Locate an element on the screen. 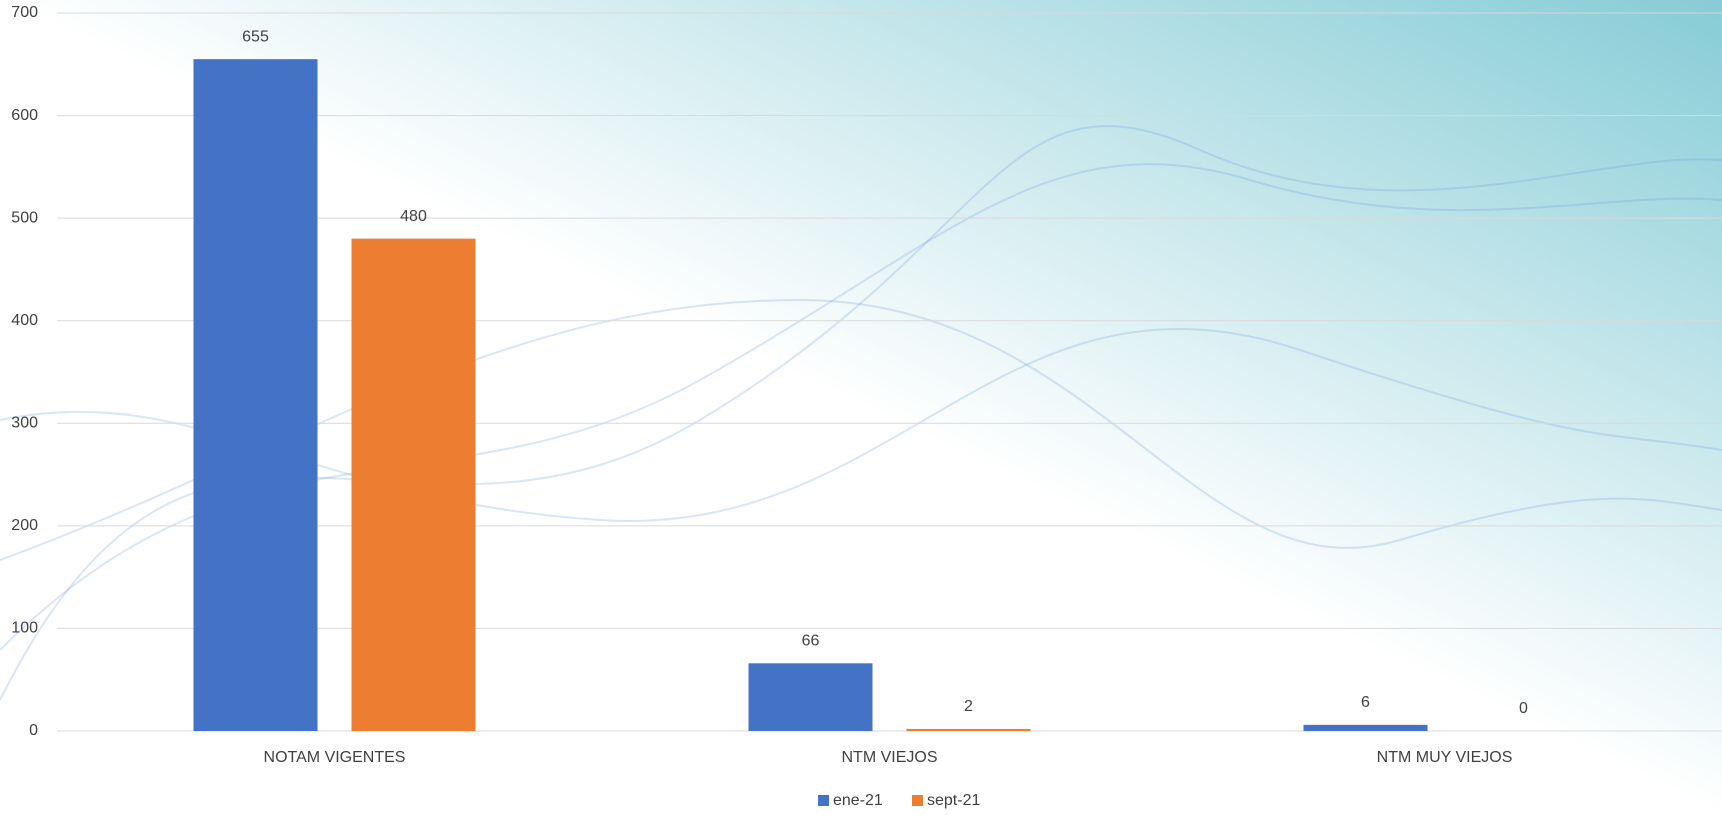 This screenshot has height=815, width=1722. data-label: 66 is located at coordinates (811, 641).